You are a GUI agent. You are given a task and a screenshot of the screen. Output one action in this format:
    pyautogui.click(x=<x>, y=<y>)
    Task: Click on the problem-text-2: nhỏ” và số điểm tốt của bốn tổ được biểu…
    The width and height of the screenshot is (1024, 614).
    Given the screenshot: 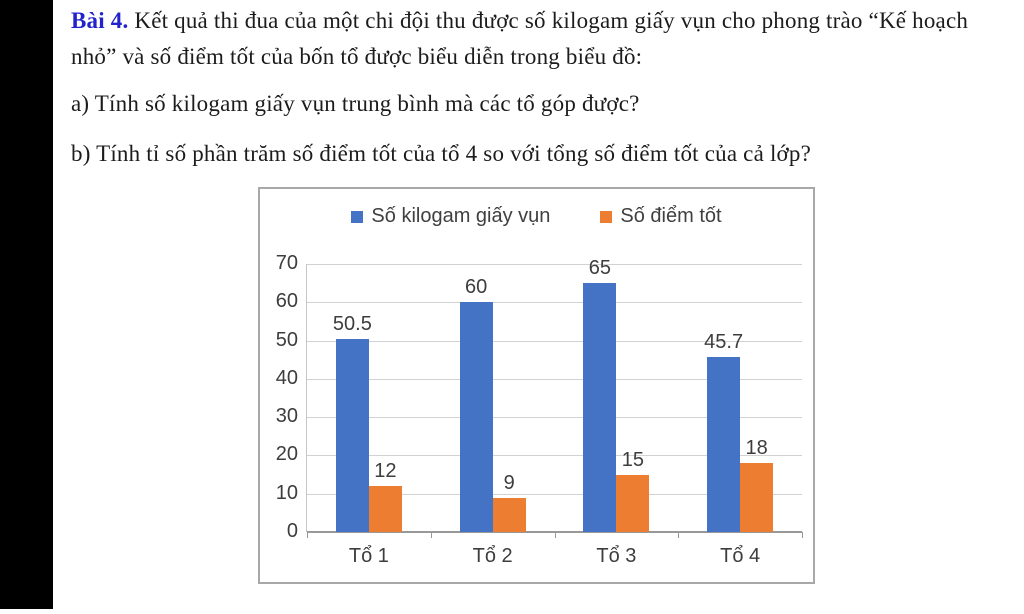 What is the action you would take?
    pyautogui.click(x=357, y=56)
    